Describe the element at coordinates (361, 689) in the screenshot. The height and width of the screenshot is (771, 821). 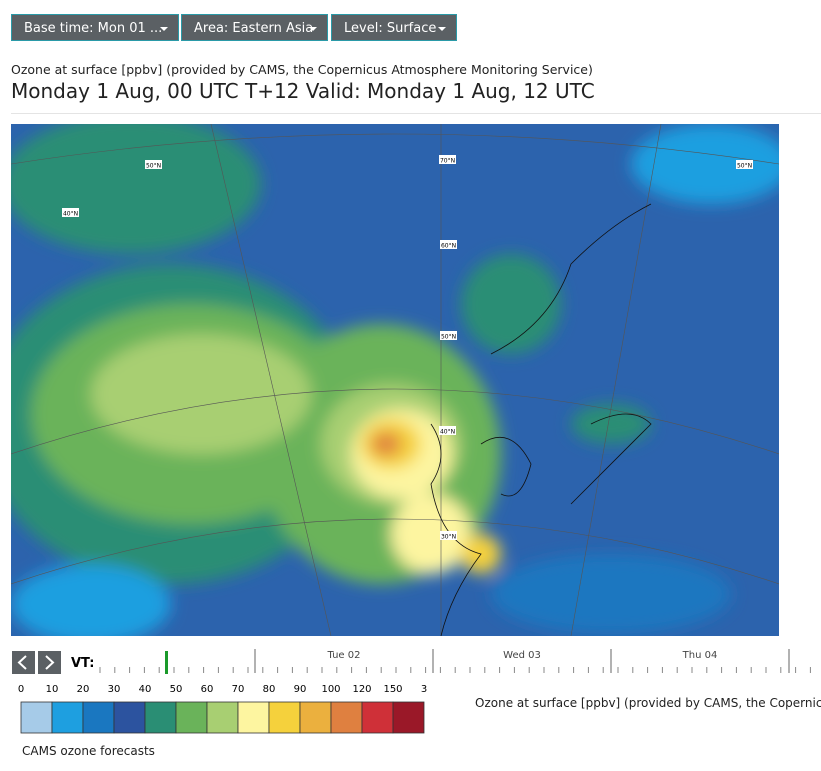
I see `legend-tick: 120` at that location.